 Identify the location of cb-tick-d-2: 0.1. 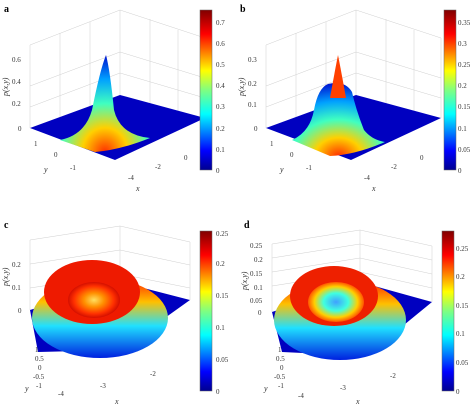
(460, 334).